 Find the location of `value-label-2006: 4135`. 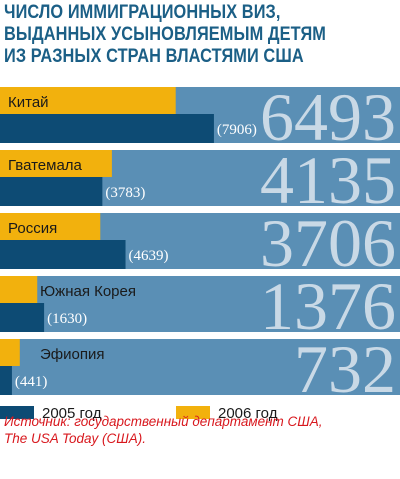

value-label-2006: 4135 is located at coordinates (328, 180).